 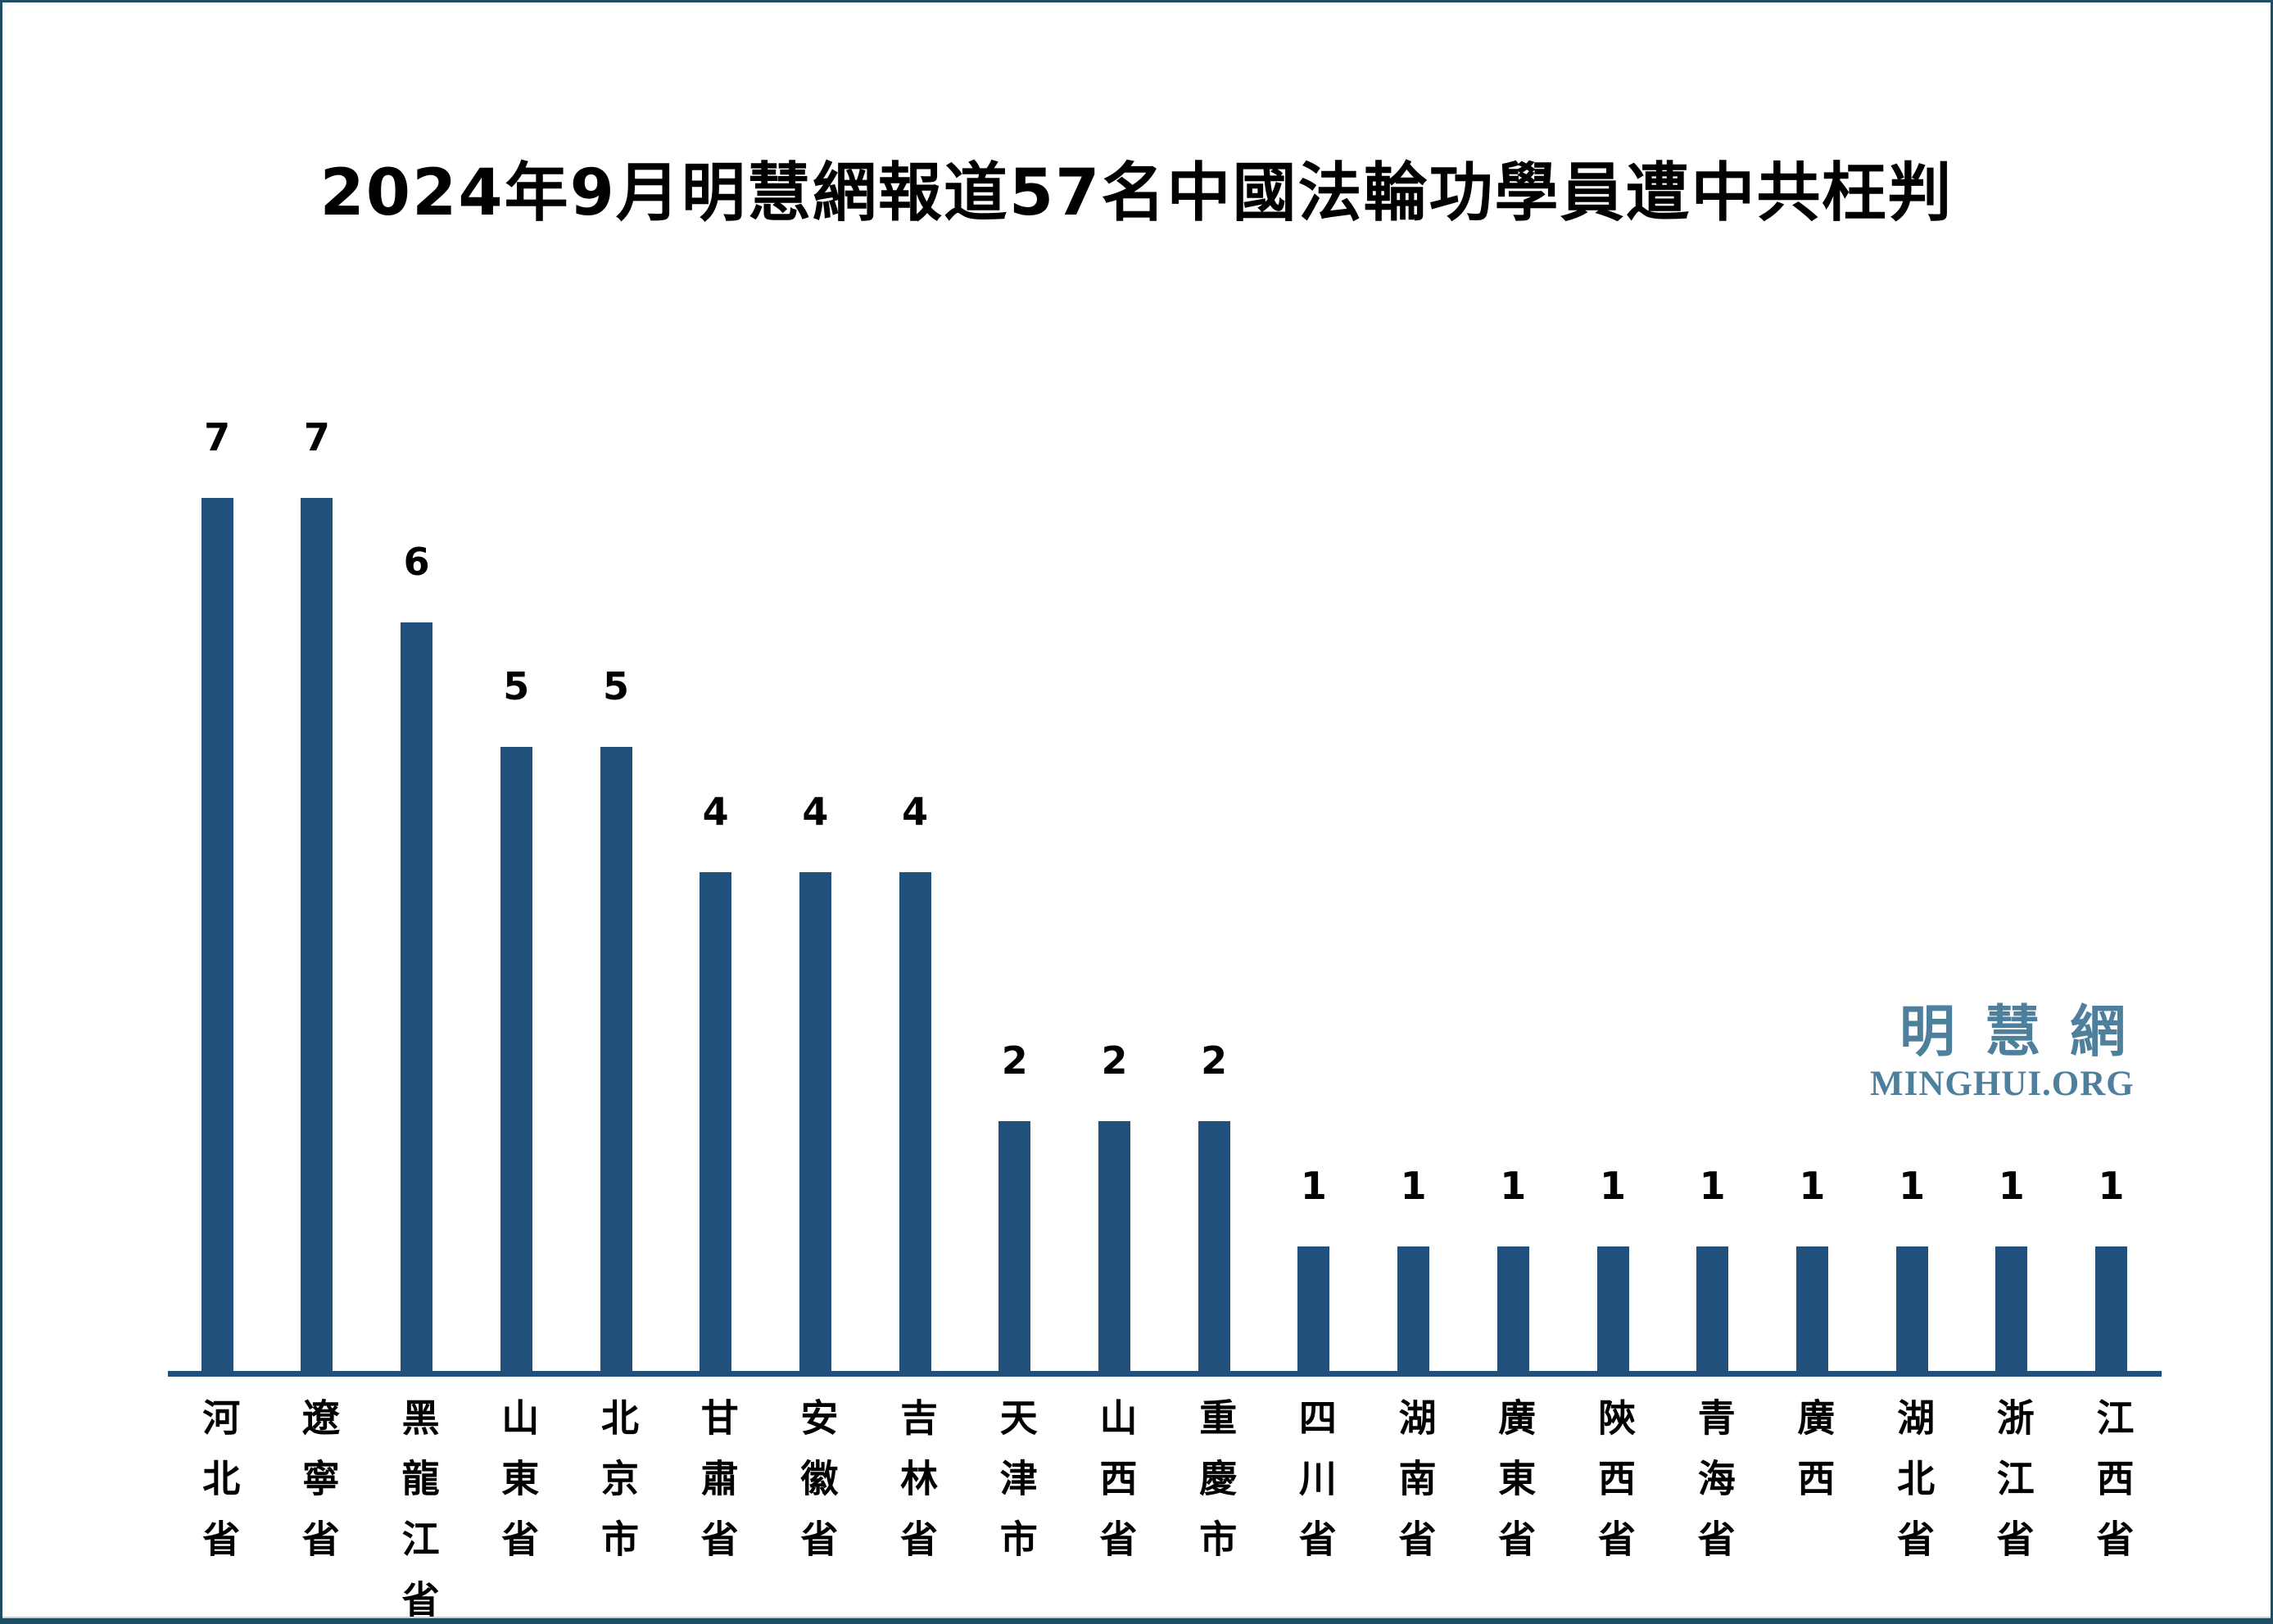 I want to click on x-axis-label: 遼寧省, so click(x=318, y=1489).